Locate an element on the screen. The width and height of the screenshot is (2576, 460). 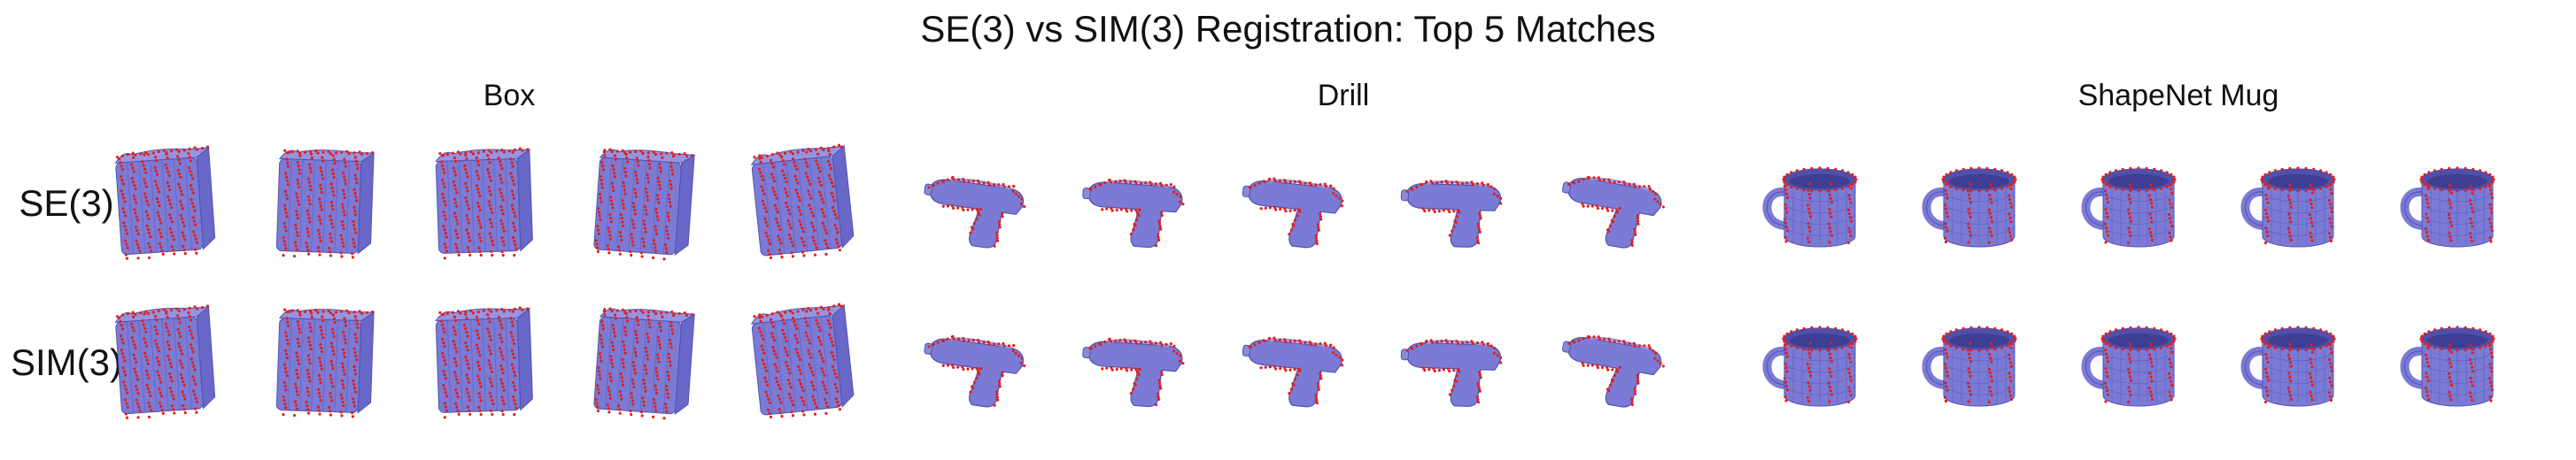
column-title-mug: ShapeNet Mug is located at coordinates (2178, 95).